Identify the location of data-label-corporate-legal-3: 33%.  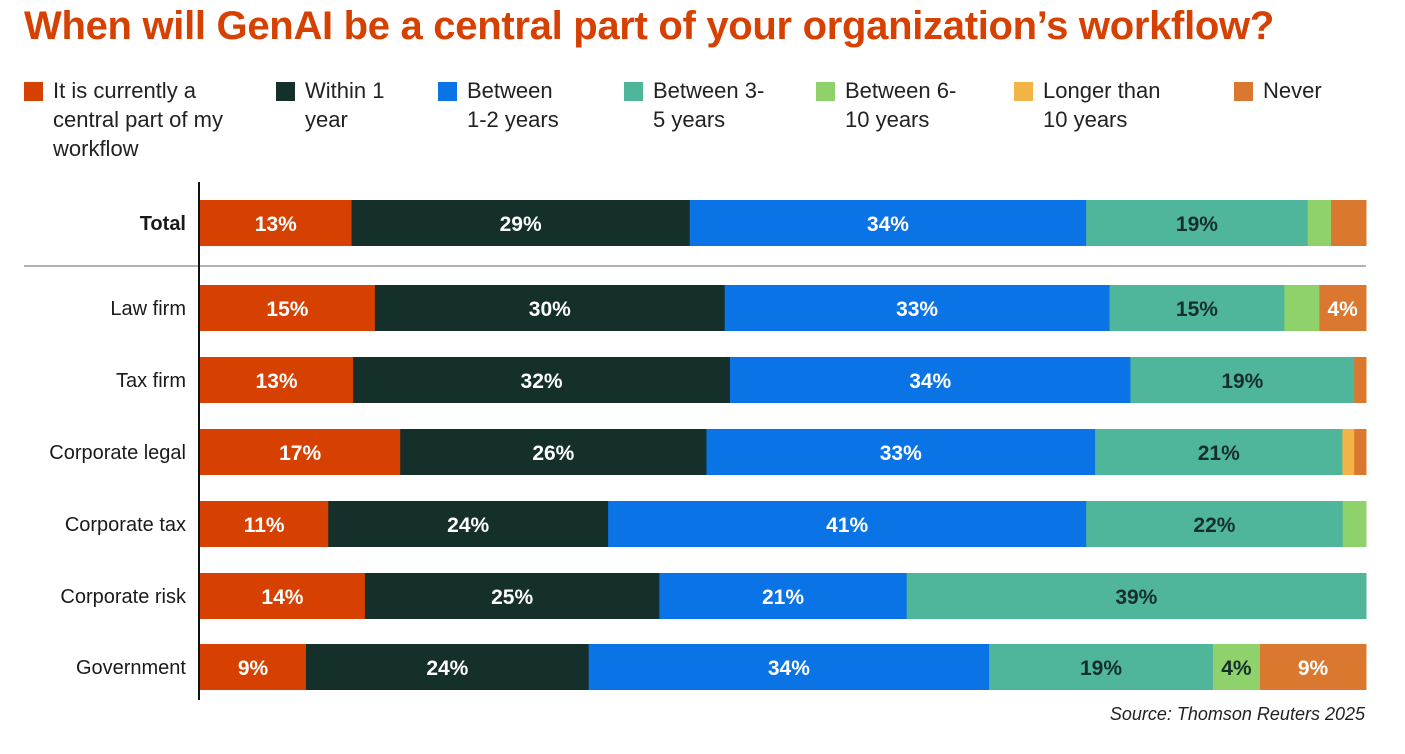
(901, 453).